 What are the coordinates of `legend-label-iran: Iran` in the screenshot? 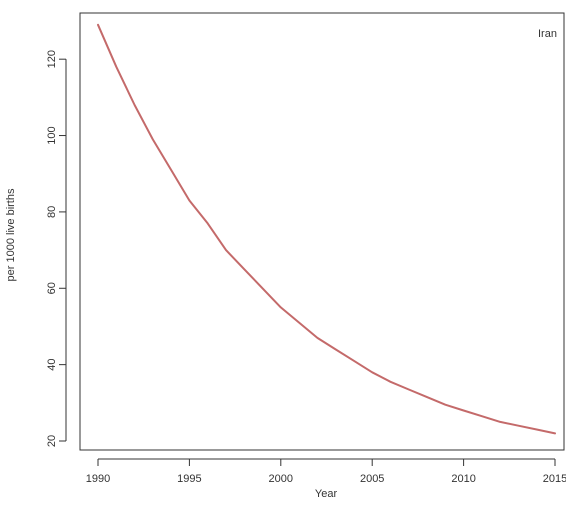 It's located at (547, 34).